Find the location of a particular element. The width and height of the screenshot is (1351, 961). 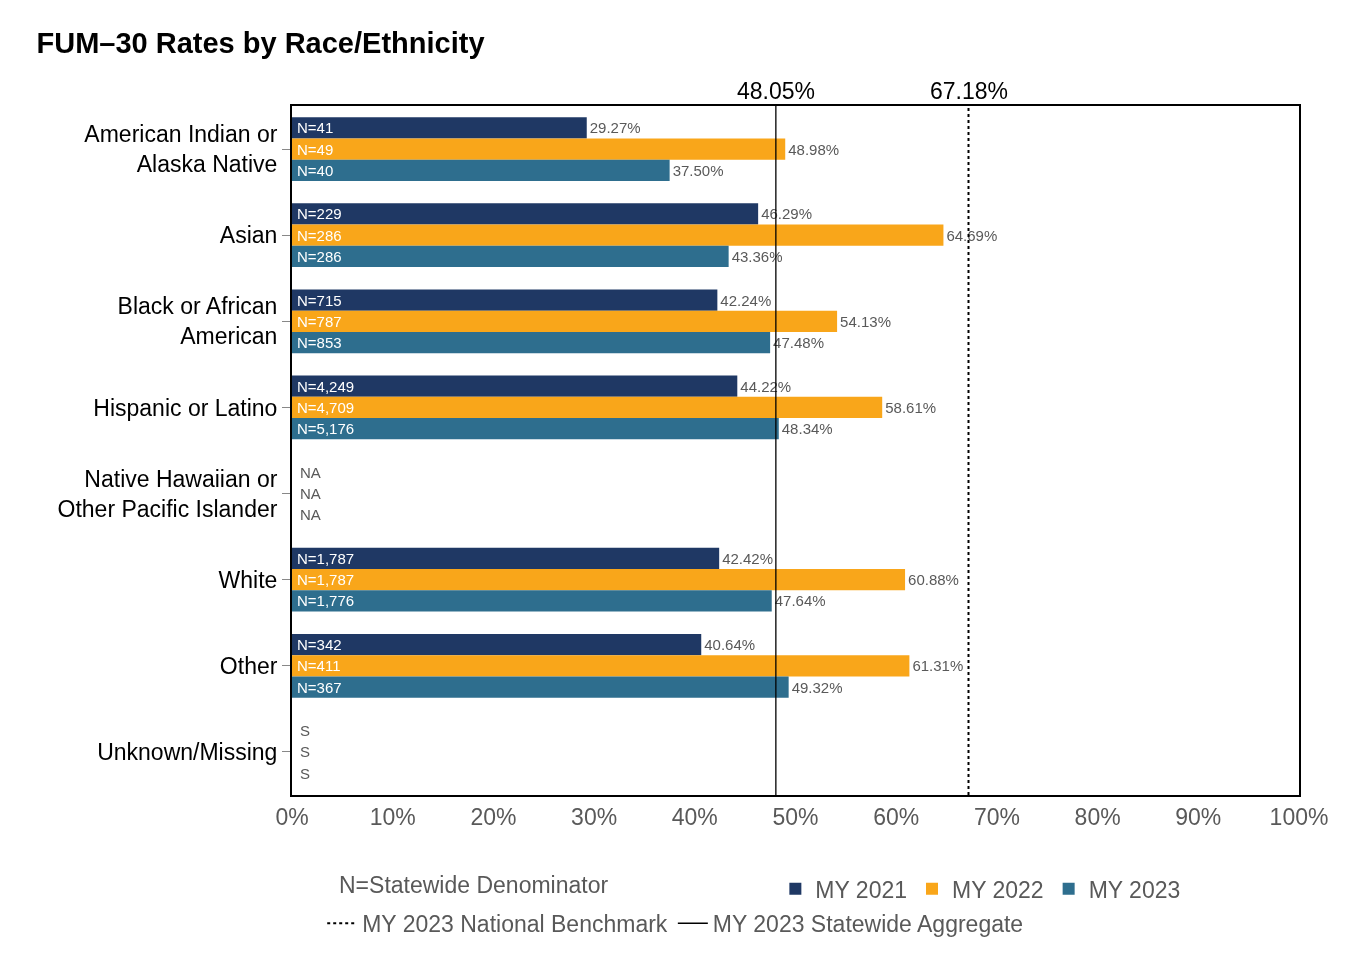

x-tick-label: 80% is located at coordinates (1097, 816).